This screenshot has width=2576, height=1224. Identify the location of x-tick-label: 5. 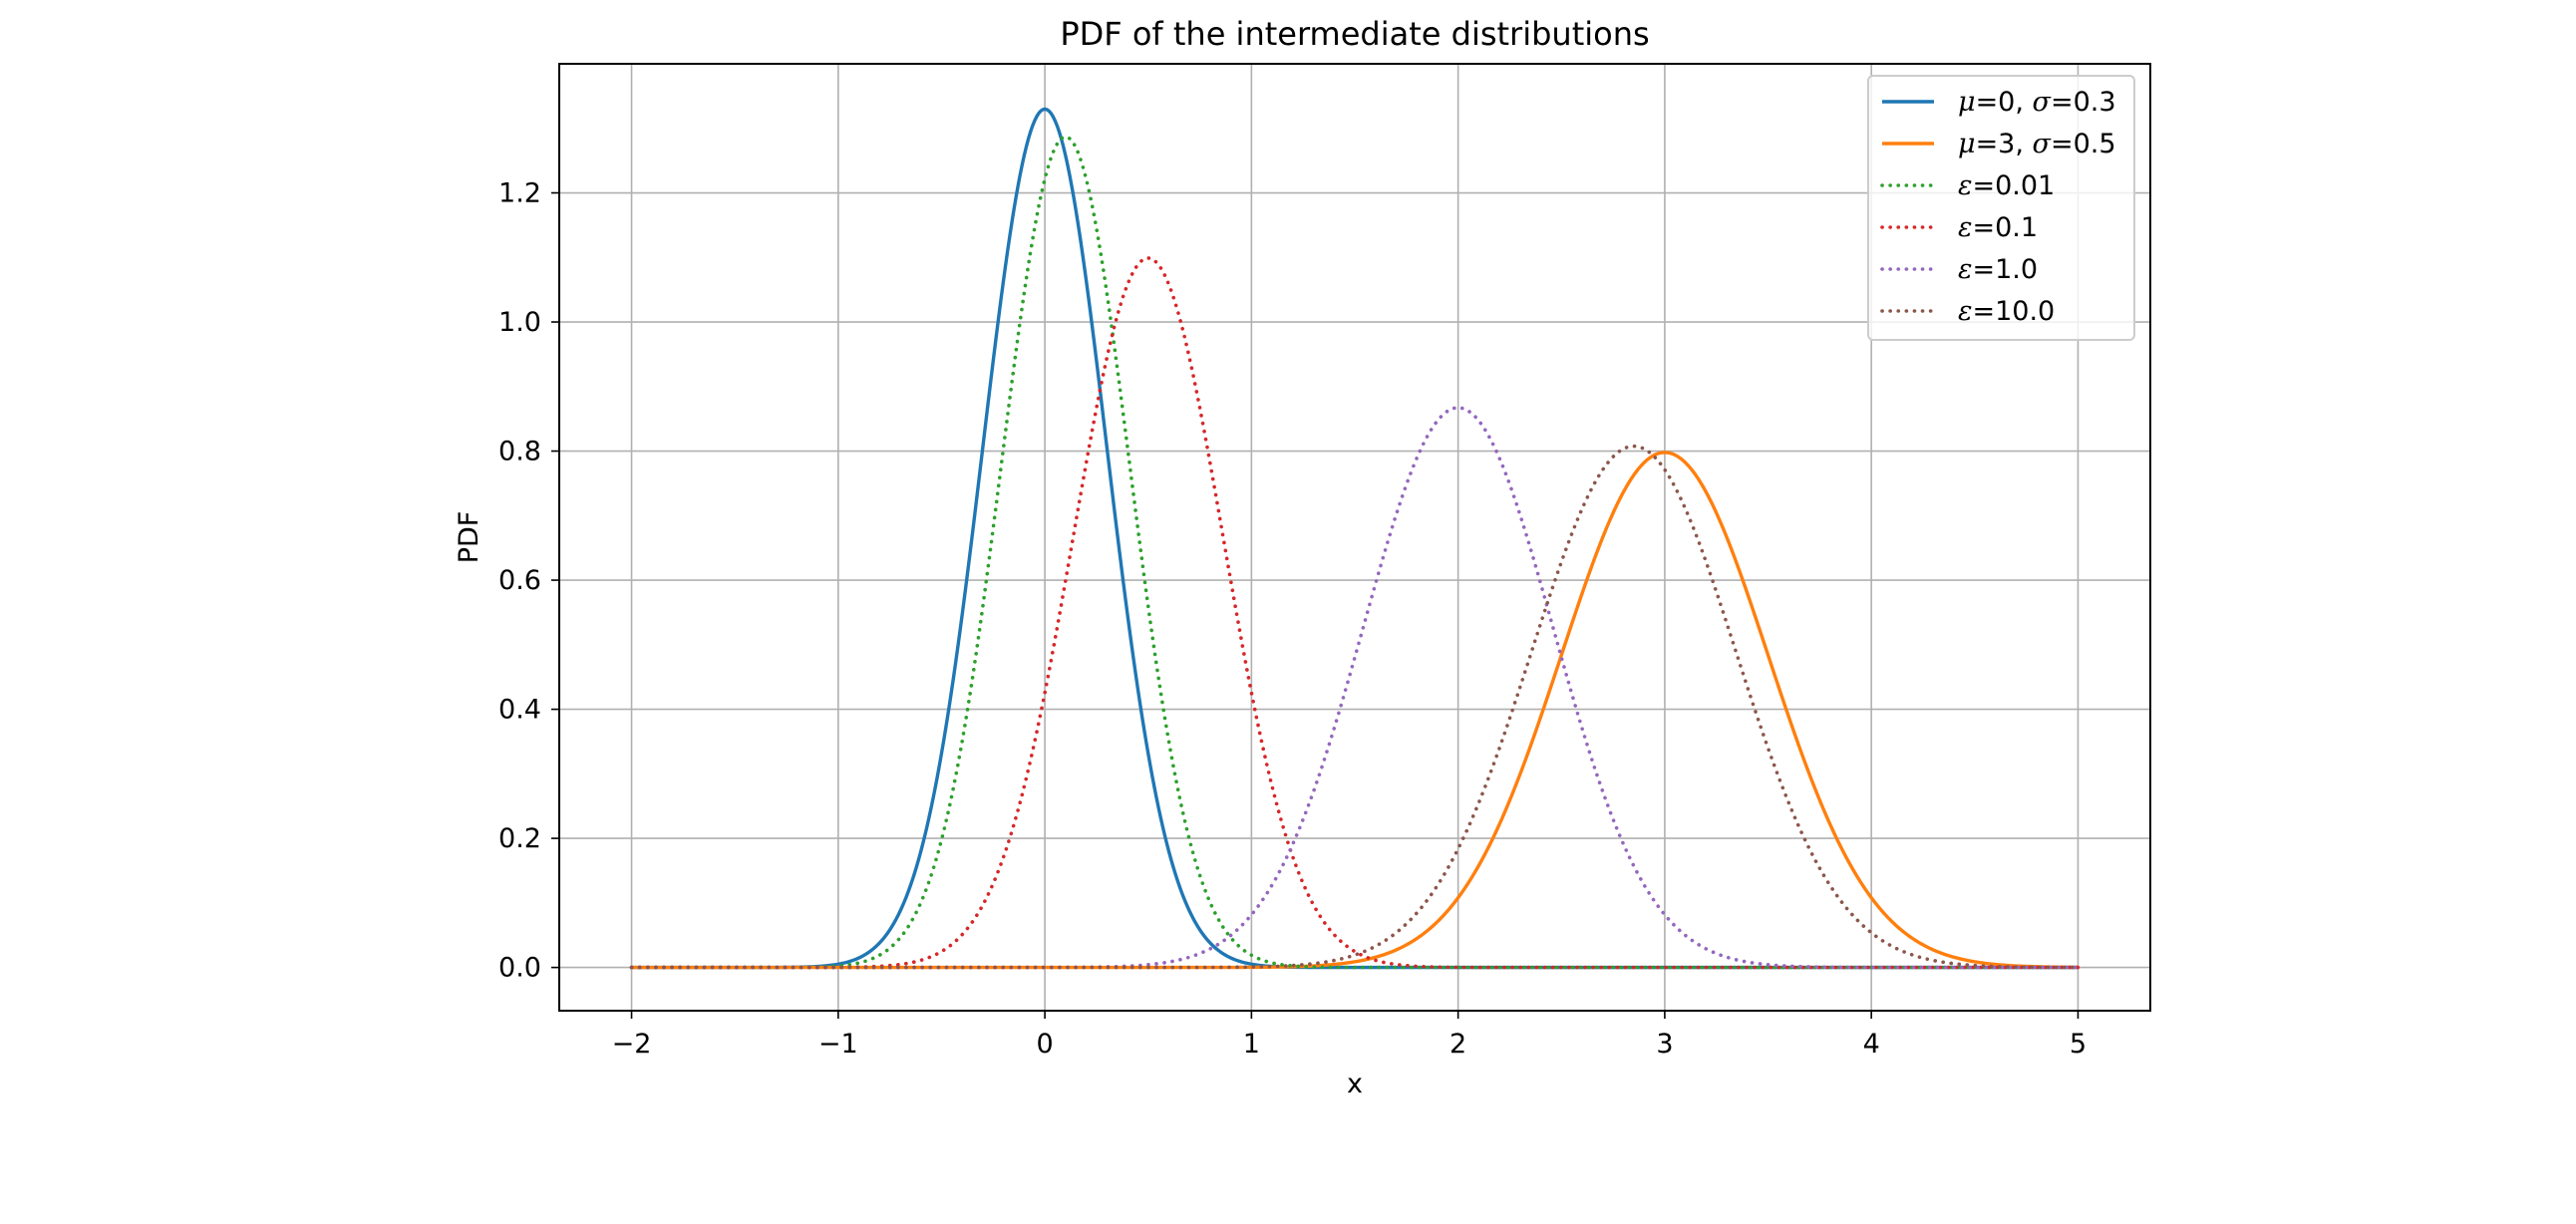
(2078, 1044).